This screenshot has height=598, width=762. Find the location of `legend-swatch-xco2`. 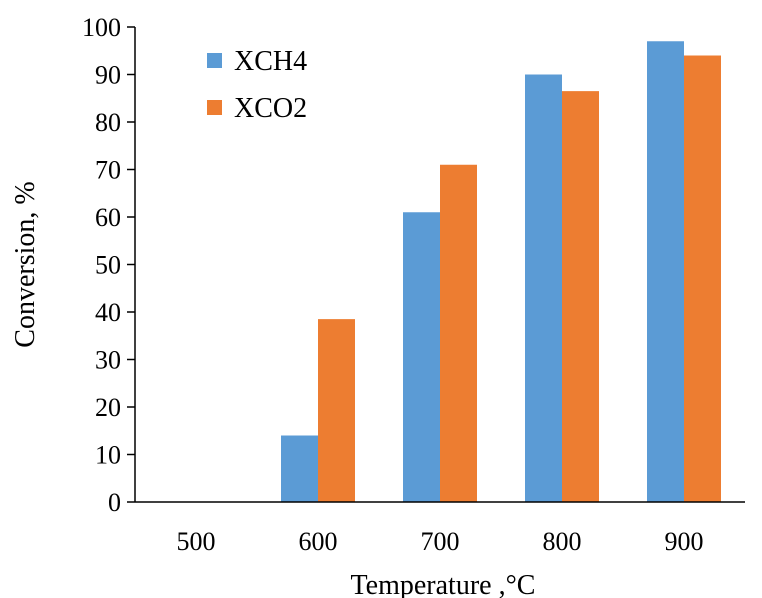

legend-swatch-xco2 is located at coordinates (214, 107).